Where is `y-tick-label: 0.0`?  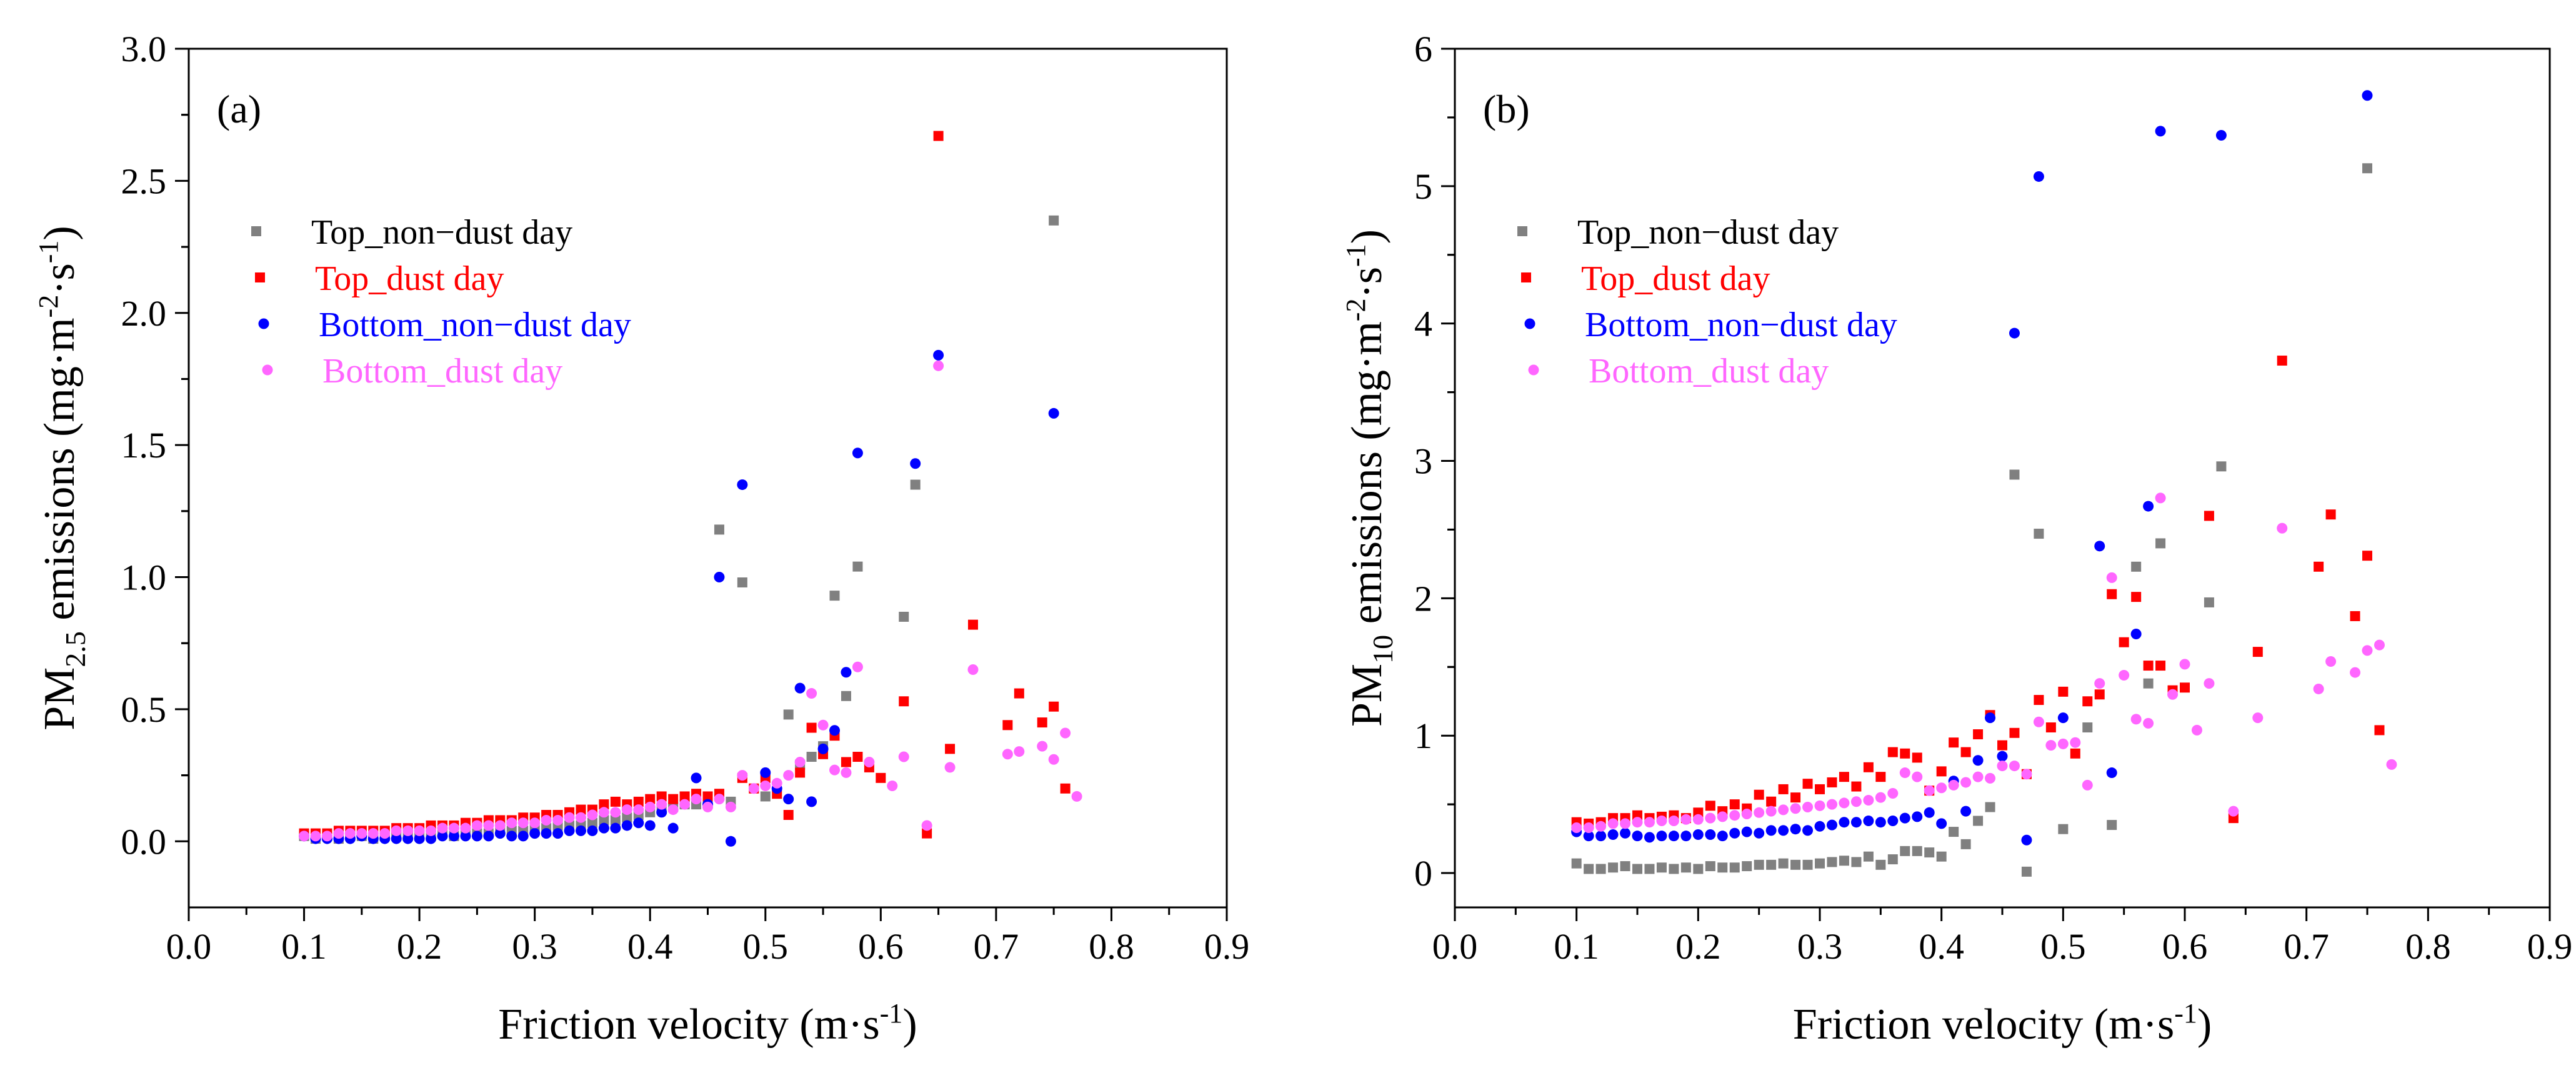
y-tick-label: 0.0 is located at coordinates (144, 842).